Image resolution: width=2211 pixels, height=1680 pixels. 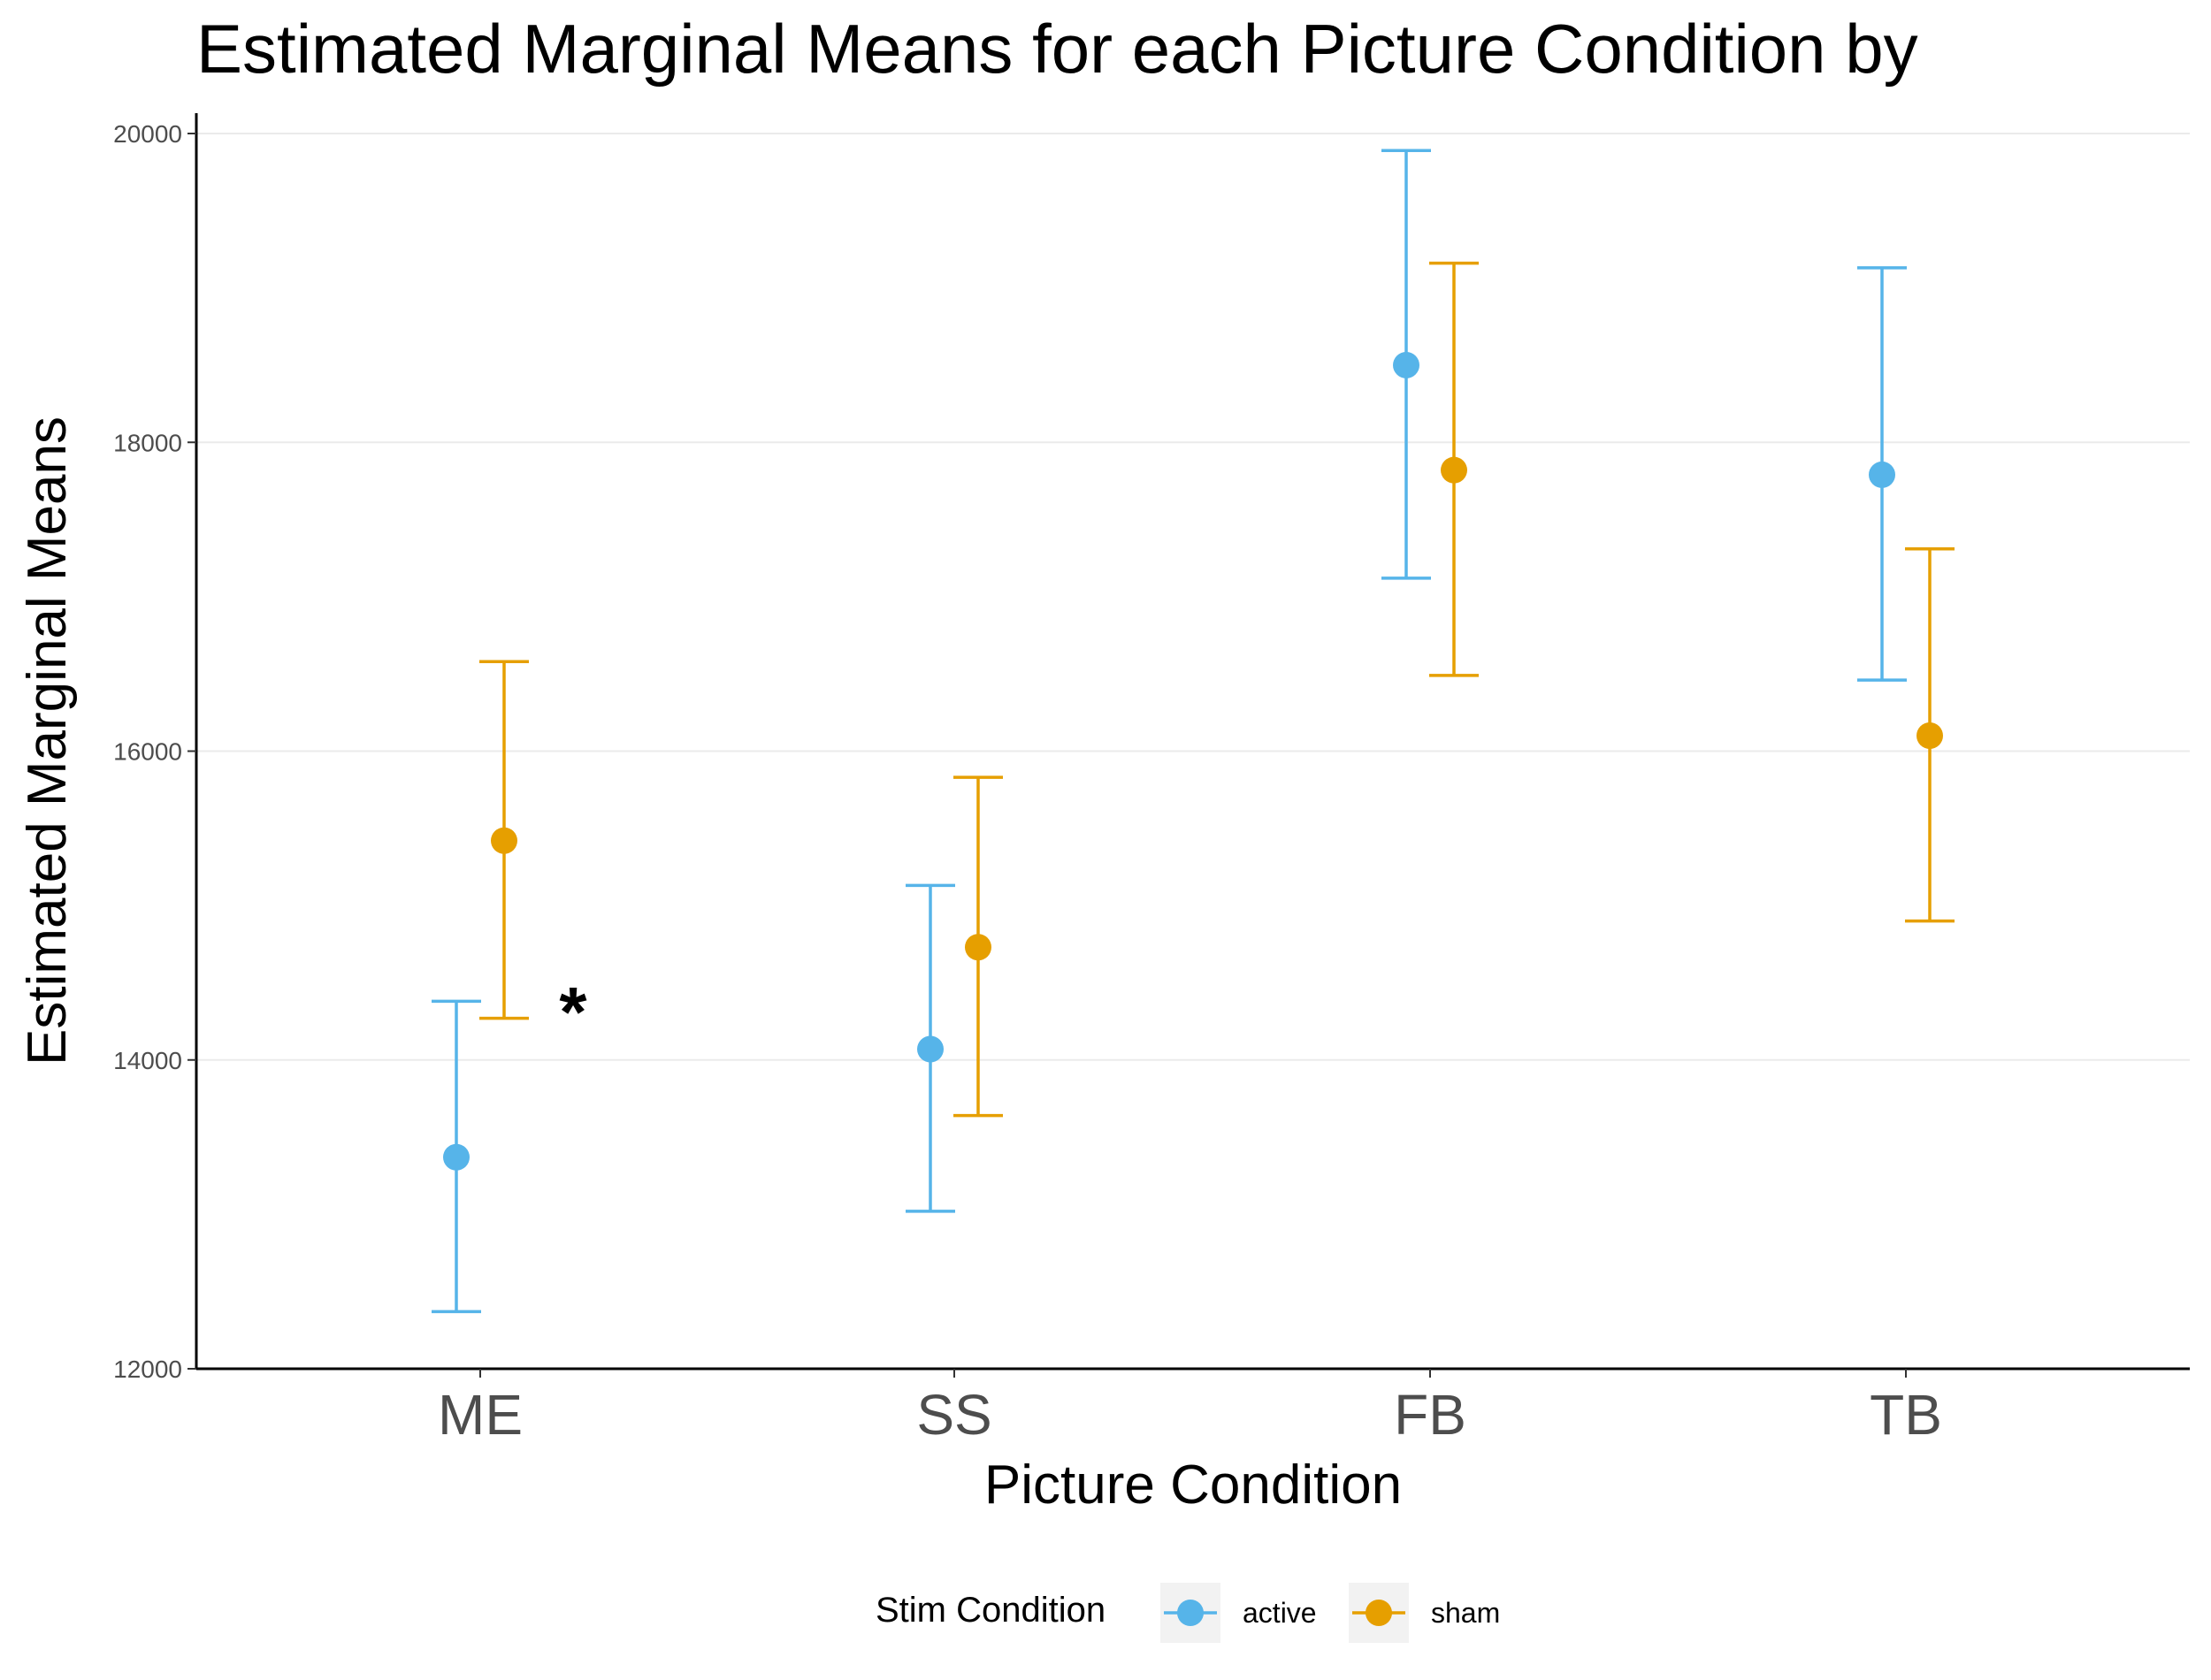 I want to click on y-tick-label-3: 18000, so click(x=147, y=442).